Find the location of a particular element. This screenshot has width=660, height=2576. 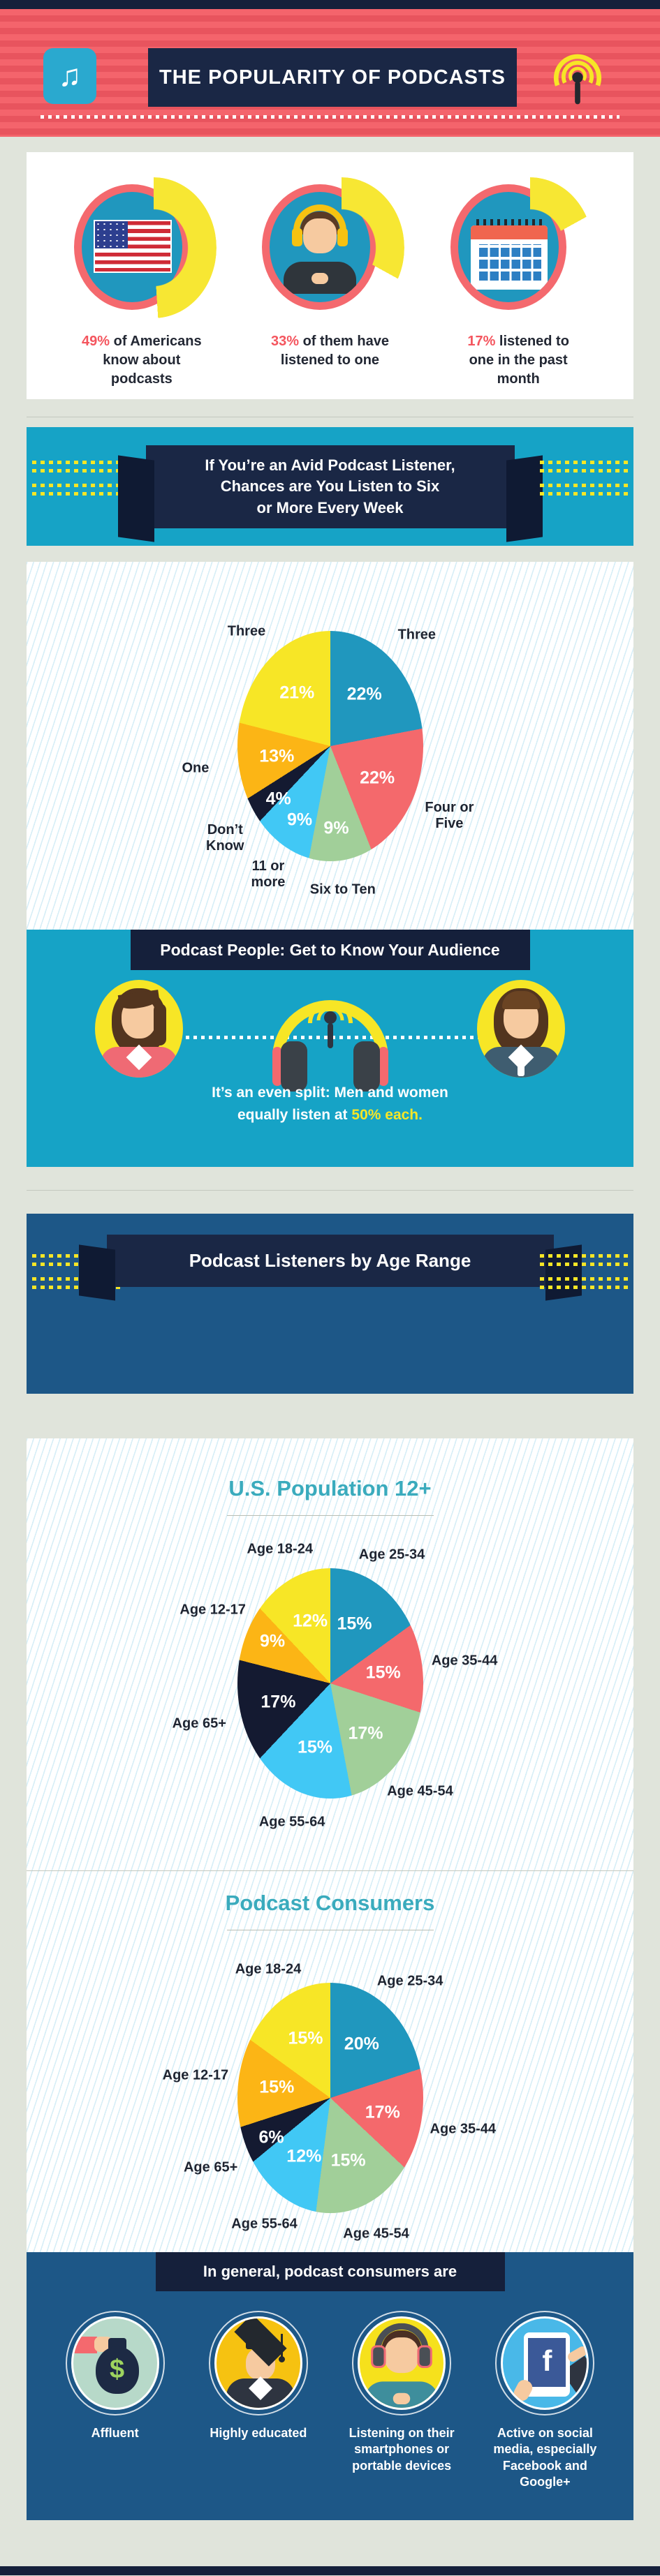

title-underline is located at coordinates (330, 1515).